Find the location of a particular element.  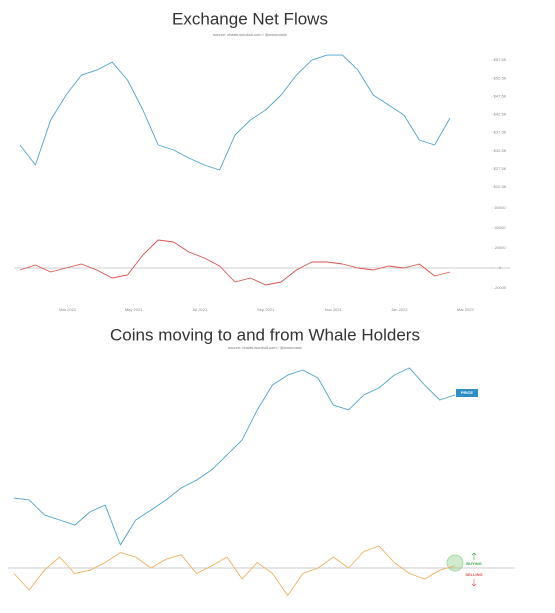

chart-title: Exchange Net Flows is located at coordinates (250, 18).